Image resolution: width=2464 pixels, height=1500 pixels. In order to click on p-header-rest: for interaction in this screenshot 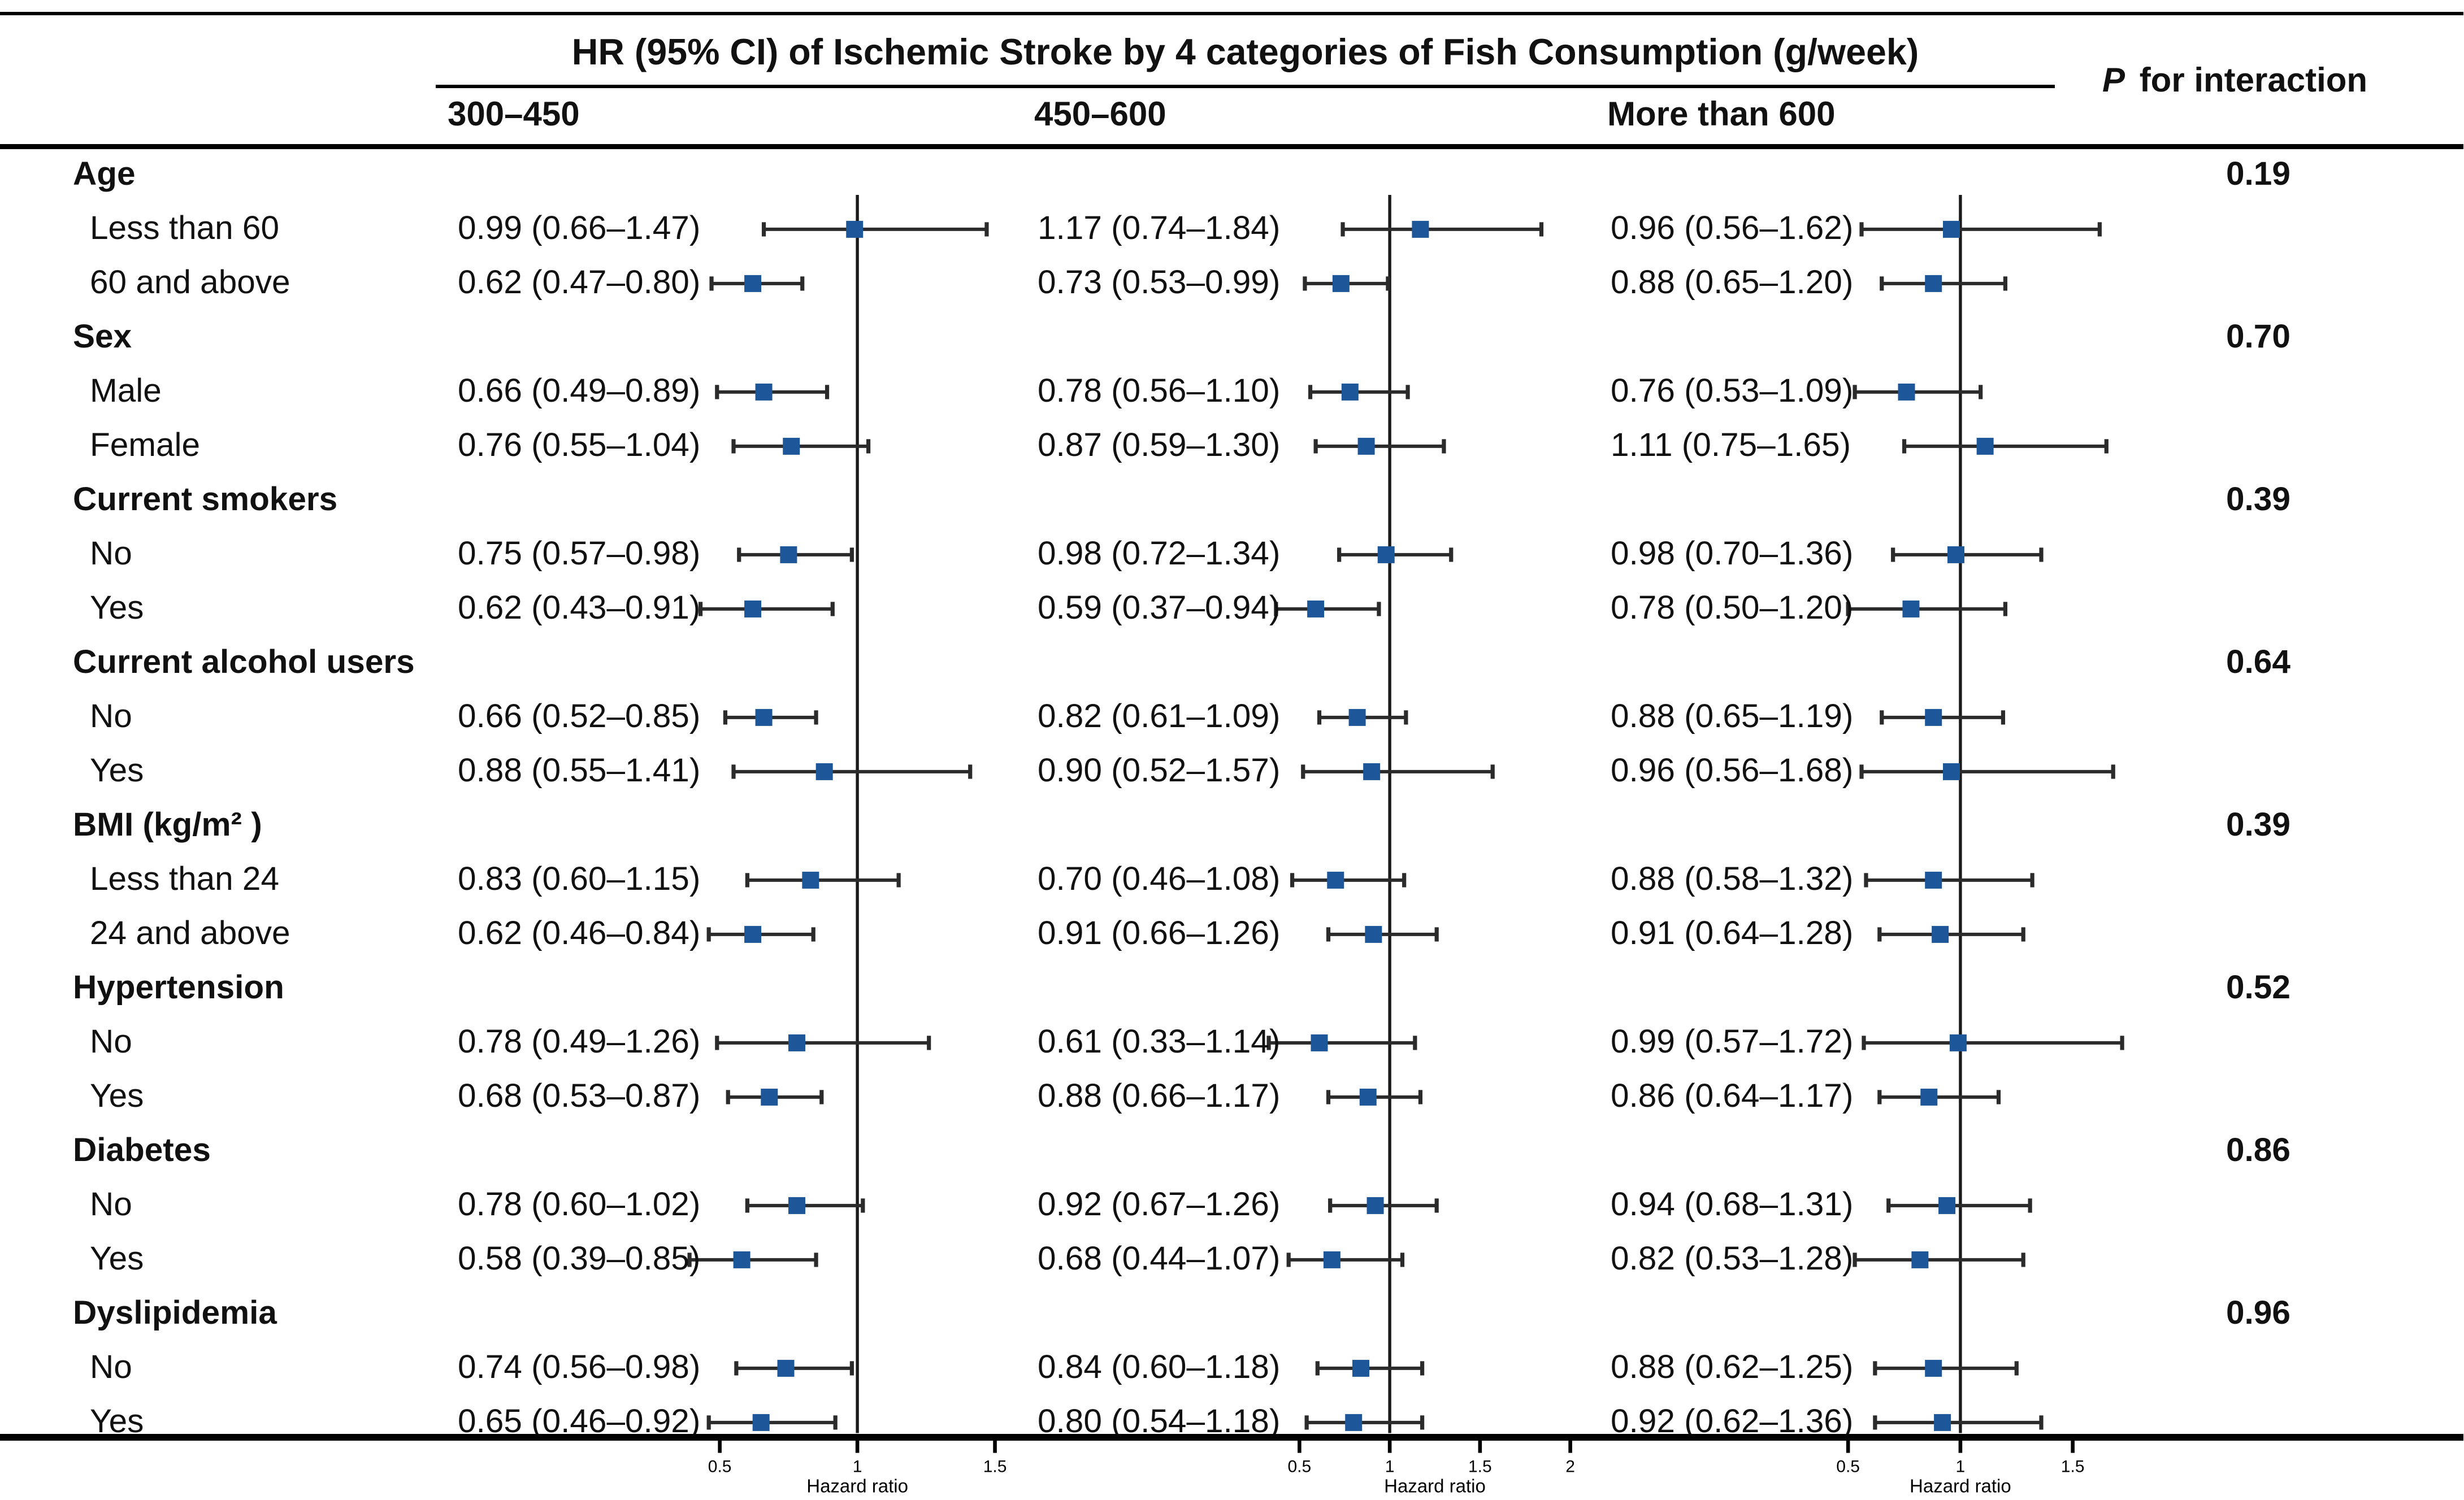, I will do `click(2249, 81)`.